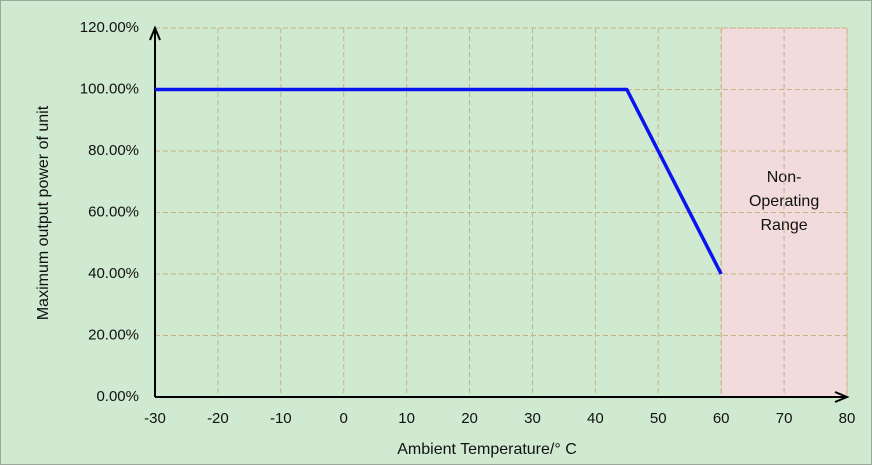  Describe the element at coordinates (113, 150) in the screenshot. I see `y-tick-label: 80.00%` at that location.